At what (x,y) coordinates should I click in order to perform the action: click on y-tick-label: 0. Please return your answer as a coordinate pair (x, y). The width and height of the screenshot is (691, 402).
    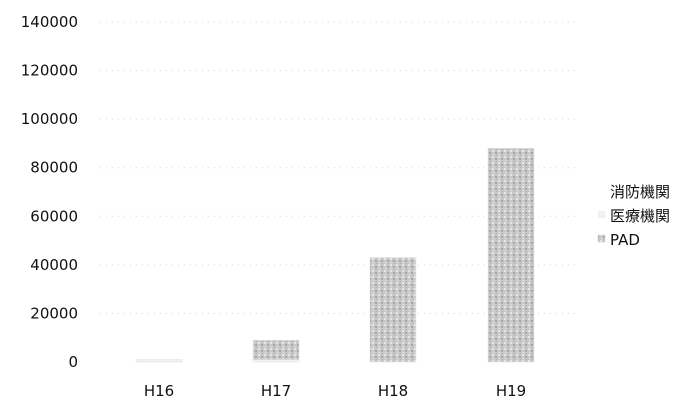
    Looking at the image, I should click on (73, 362).